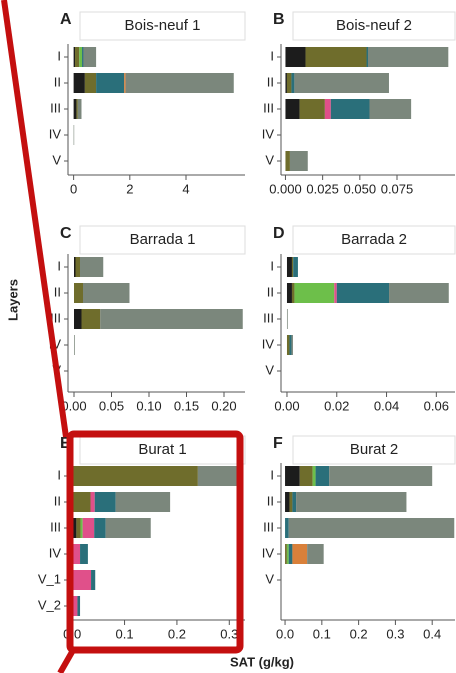  What do you see at coordinates (49, 578) in the screenshot?
I see `y-tick-label: V_1` at bounding box center [49, 578].